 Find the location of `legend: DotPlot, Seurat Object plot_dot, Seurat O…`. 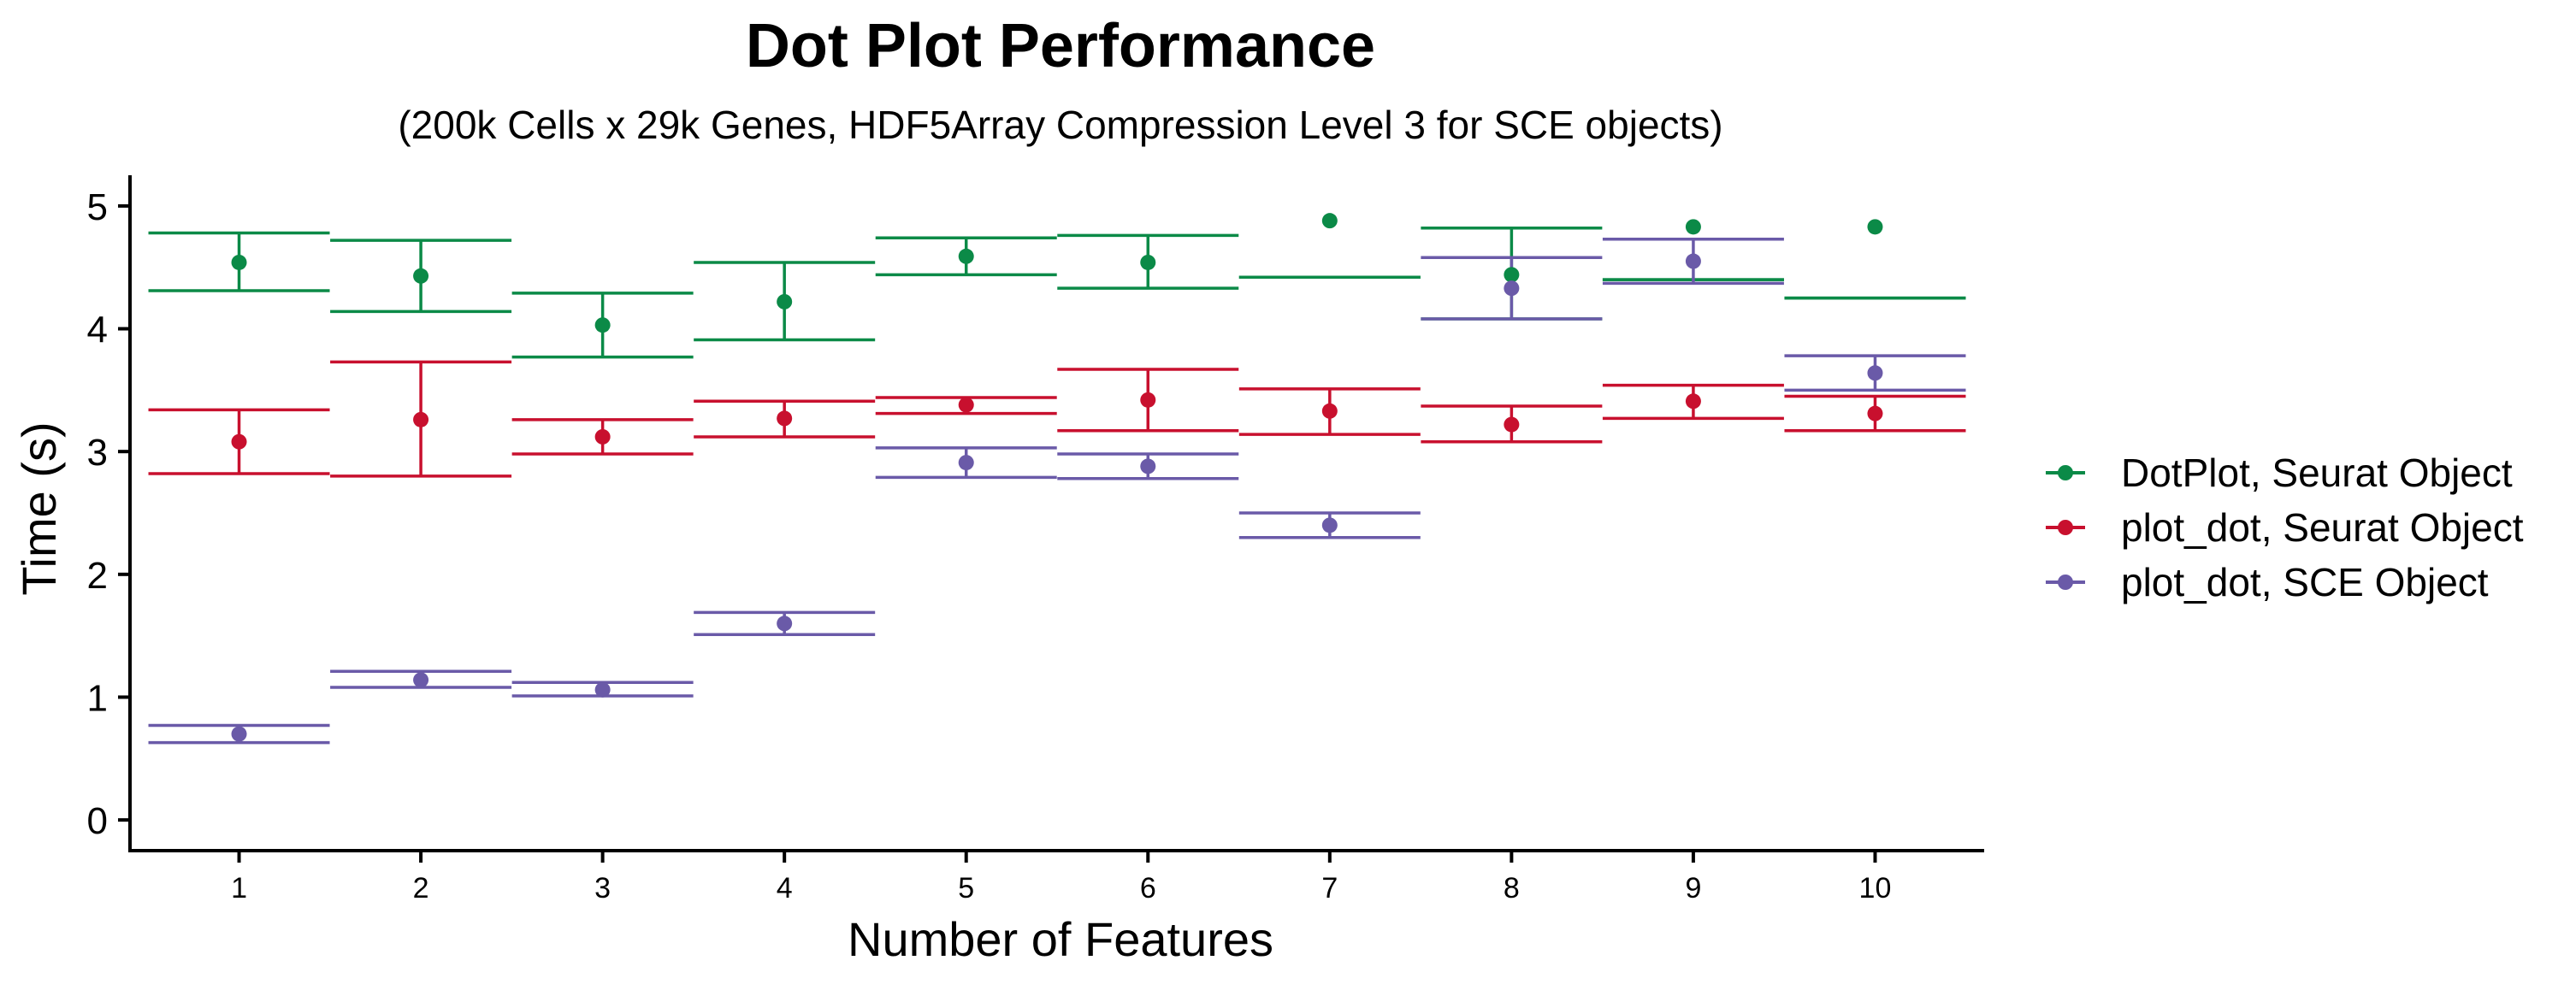

legend: DotPlot, Seurat Object plot_dot, Seurat O… is located at coordinates (2285, 527).